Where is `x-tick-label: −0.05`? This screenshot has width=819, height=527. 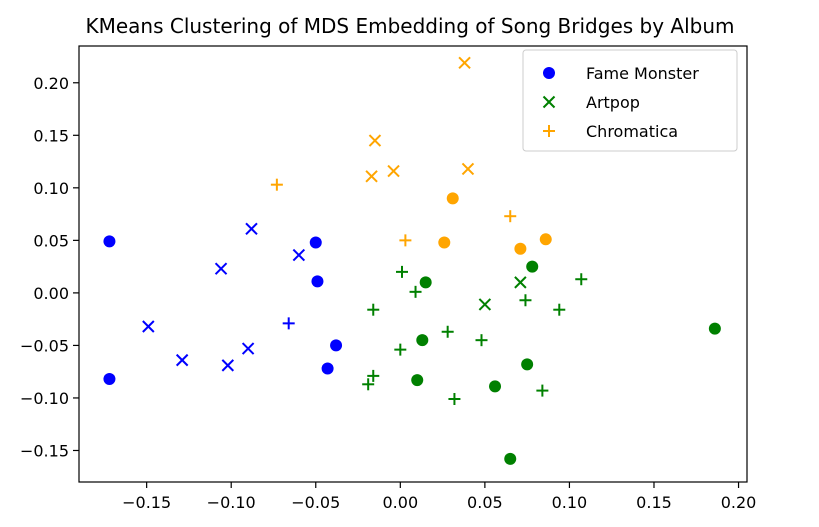
x-tick-label: −0.05 is located at coordinates (315, 502).